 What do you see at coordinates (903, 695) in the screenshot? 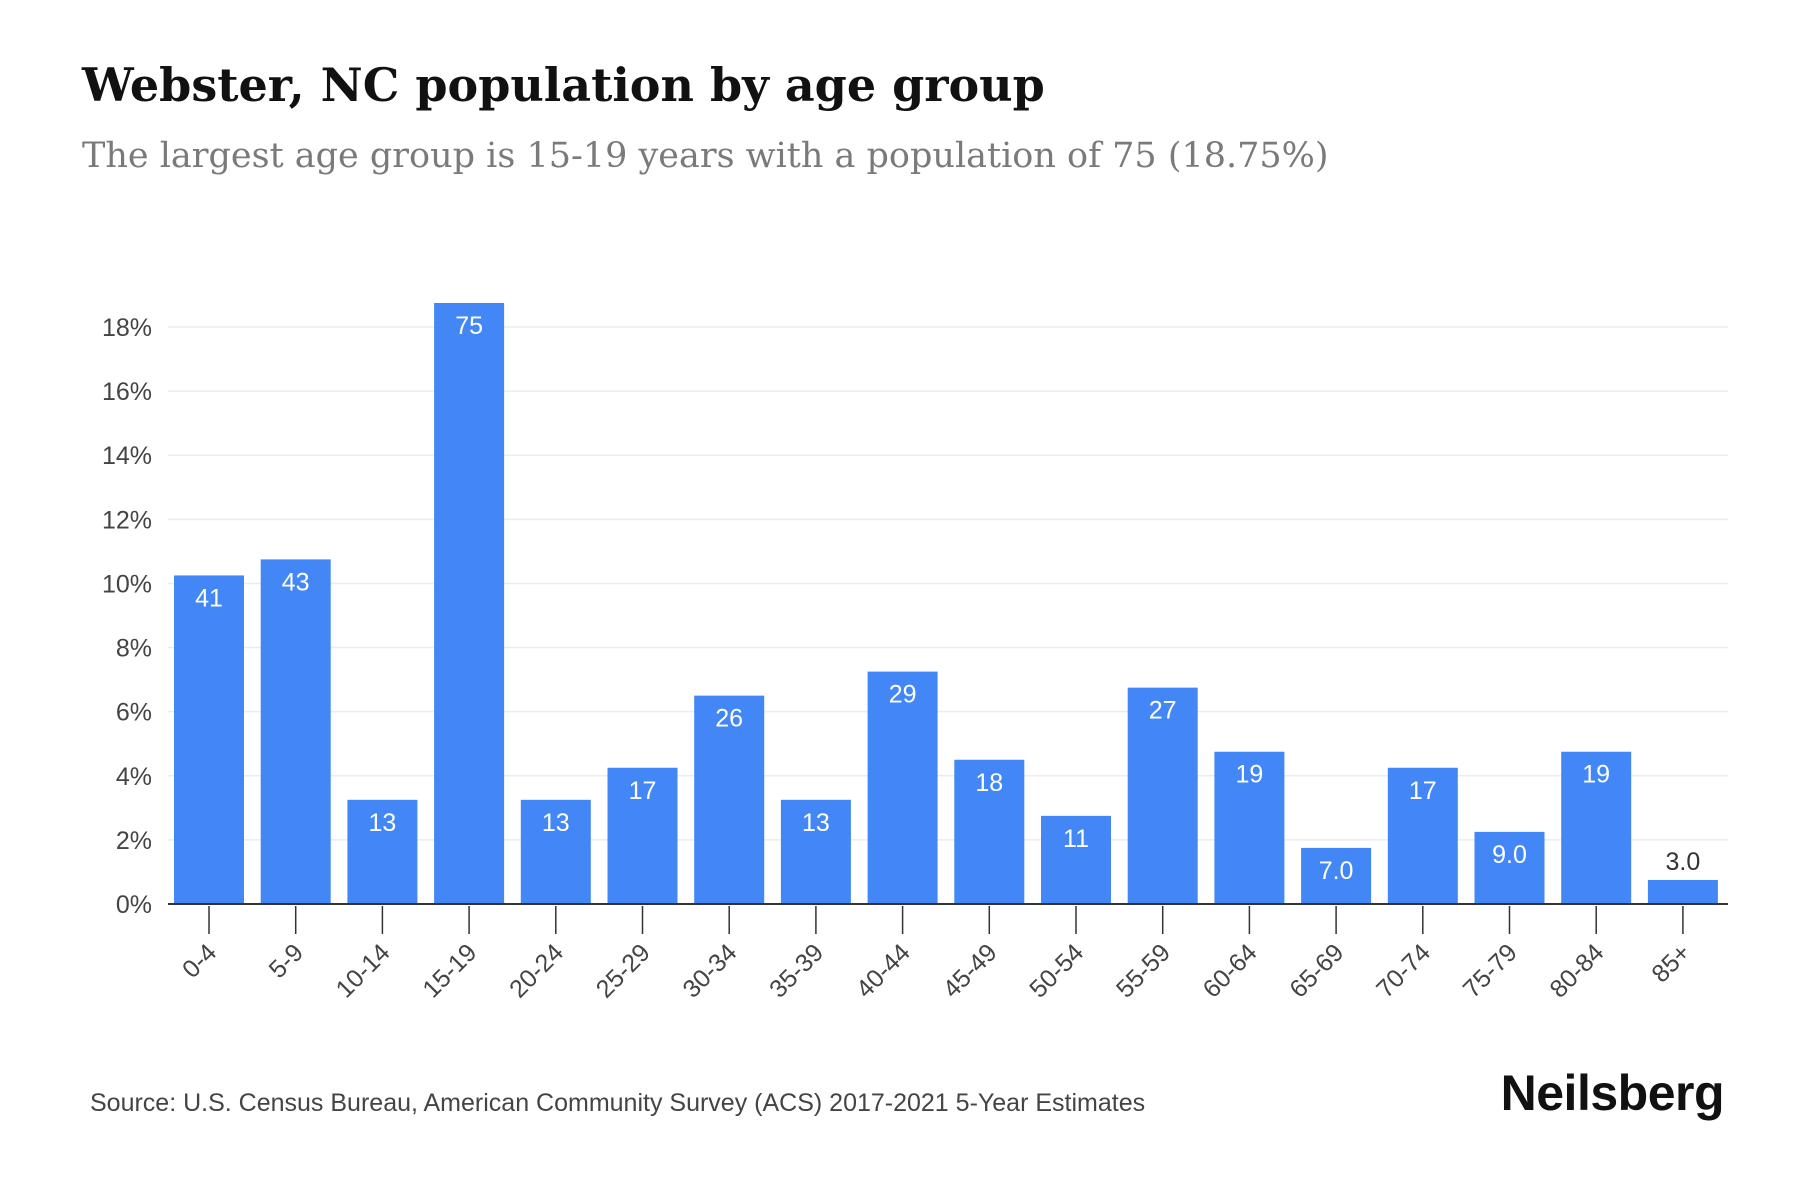
I see `data-label-40-44: 29` at bounding box center [903, 695].